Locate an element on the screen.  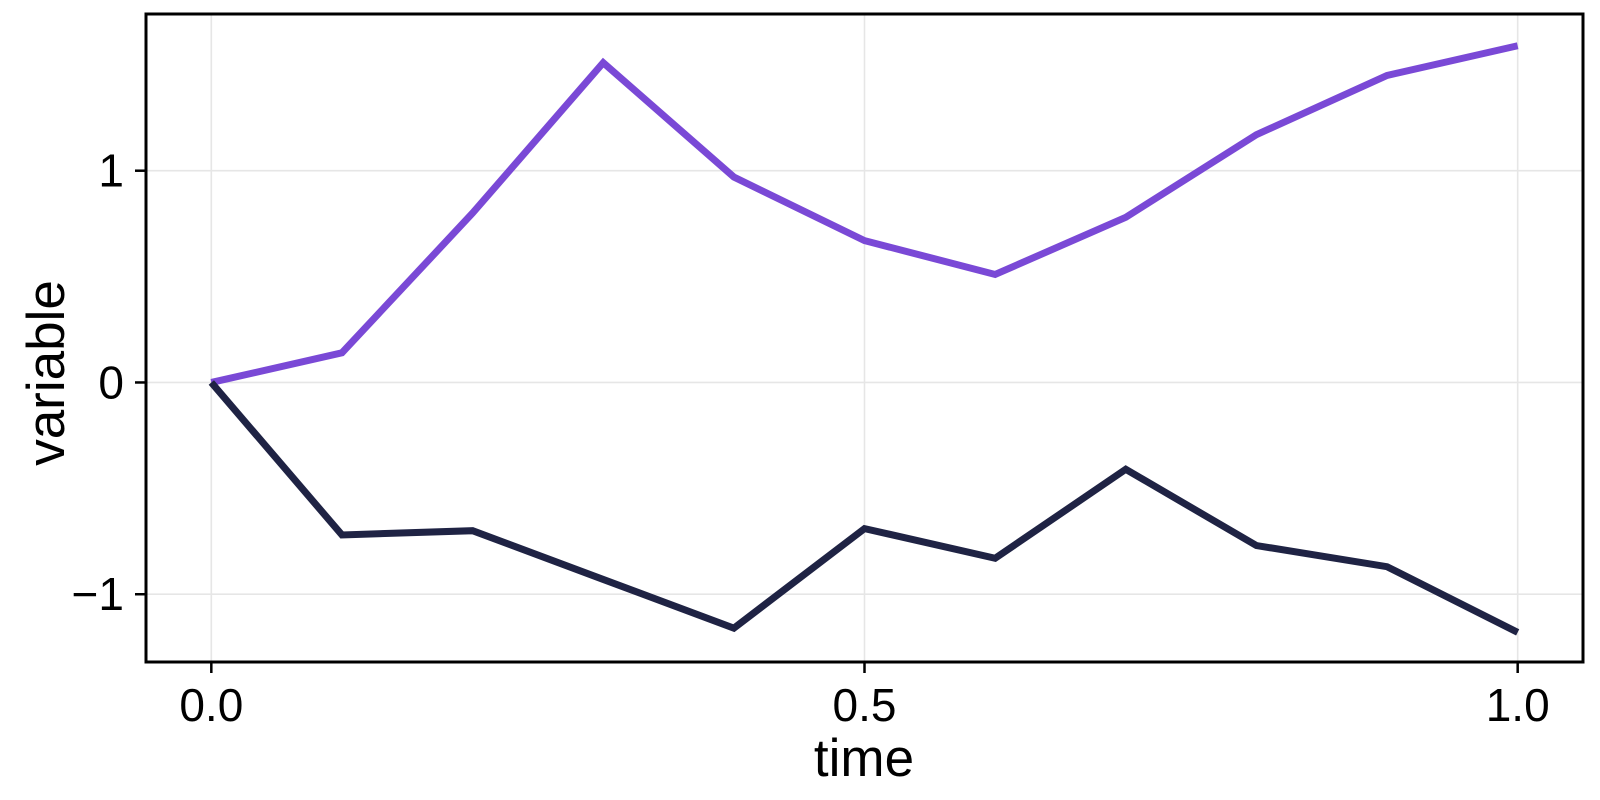
y-tick-label: 1 is located at coordinates (111, 171).